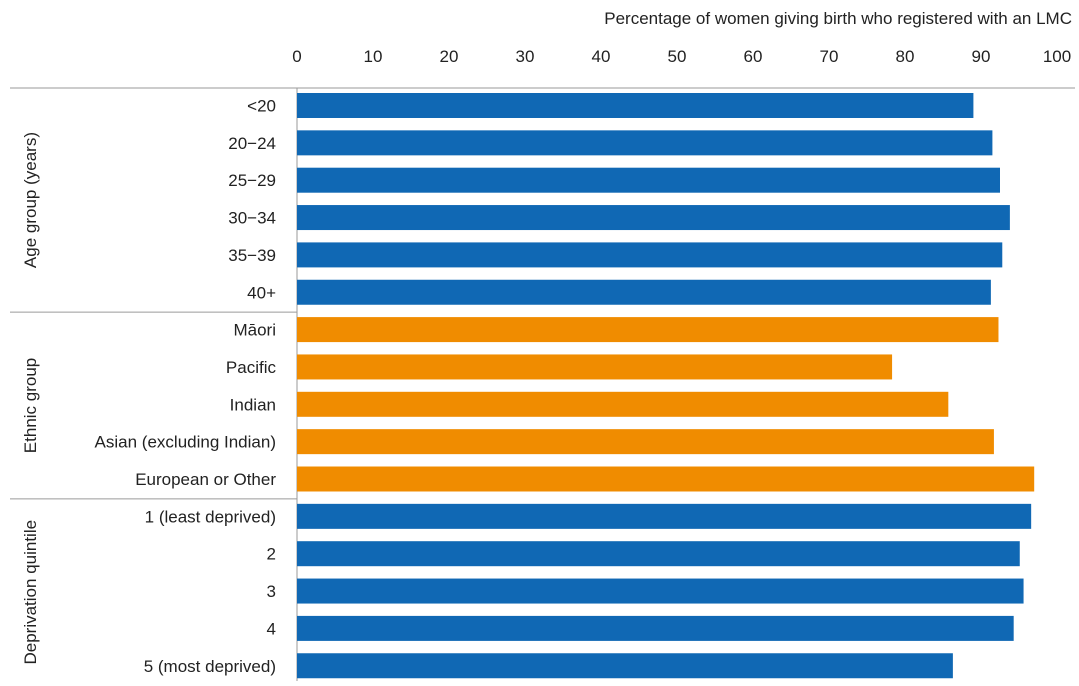  Describe the element at coordinates (261, 292) in the screenshot. I see `category-label: 40+` at that location.